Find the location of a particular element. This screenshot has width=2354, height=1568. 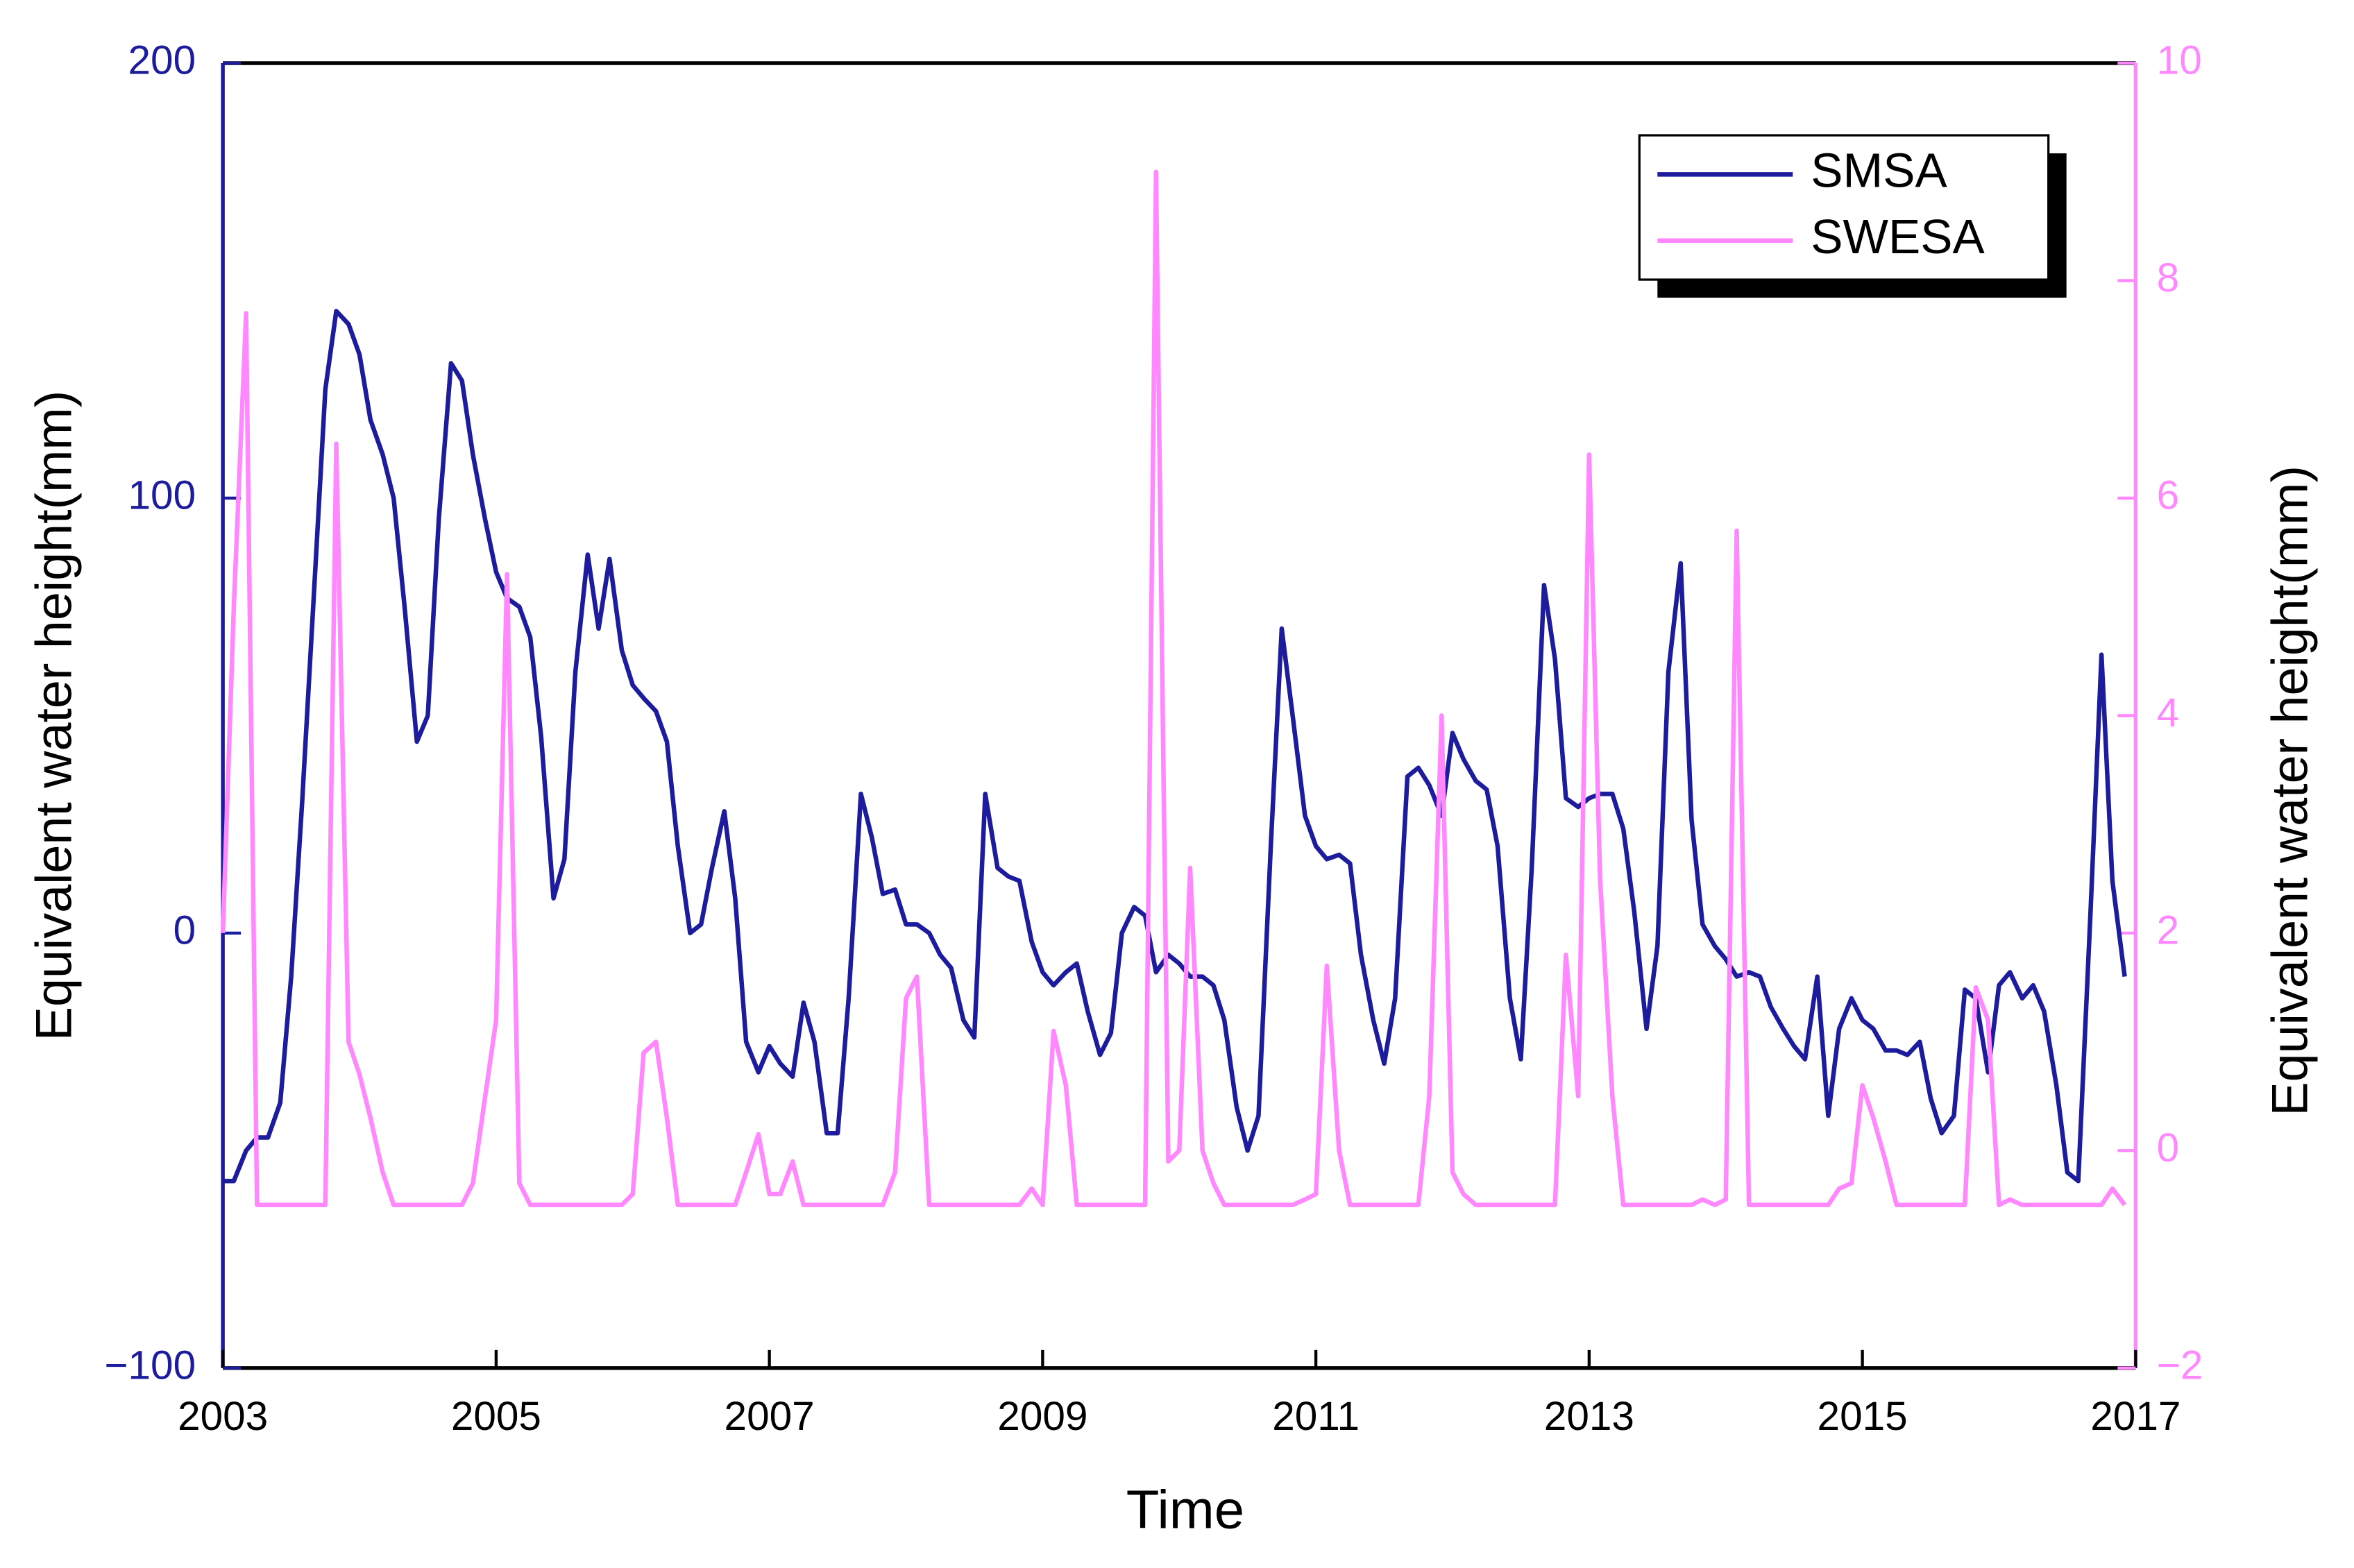

x-tick-label: 2009 is located at coordinates (1042, 1416).